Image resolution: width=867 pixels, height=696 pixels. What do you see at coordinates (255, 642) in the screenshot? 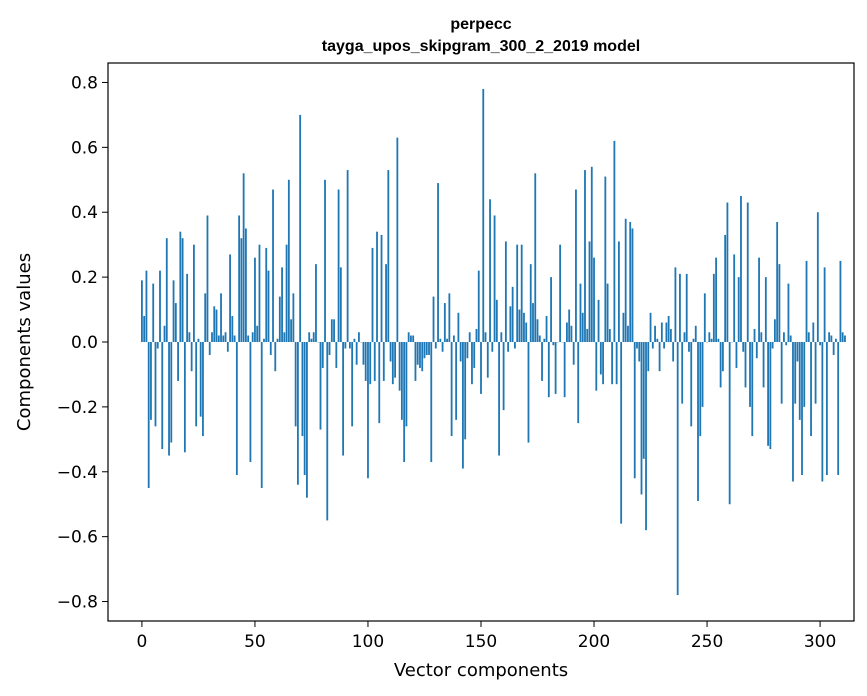
I see `x-tick-label-1: 50` at bounding box center [255, 642].